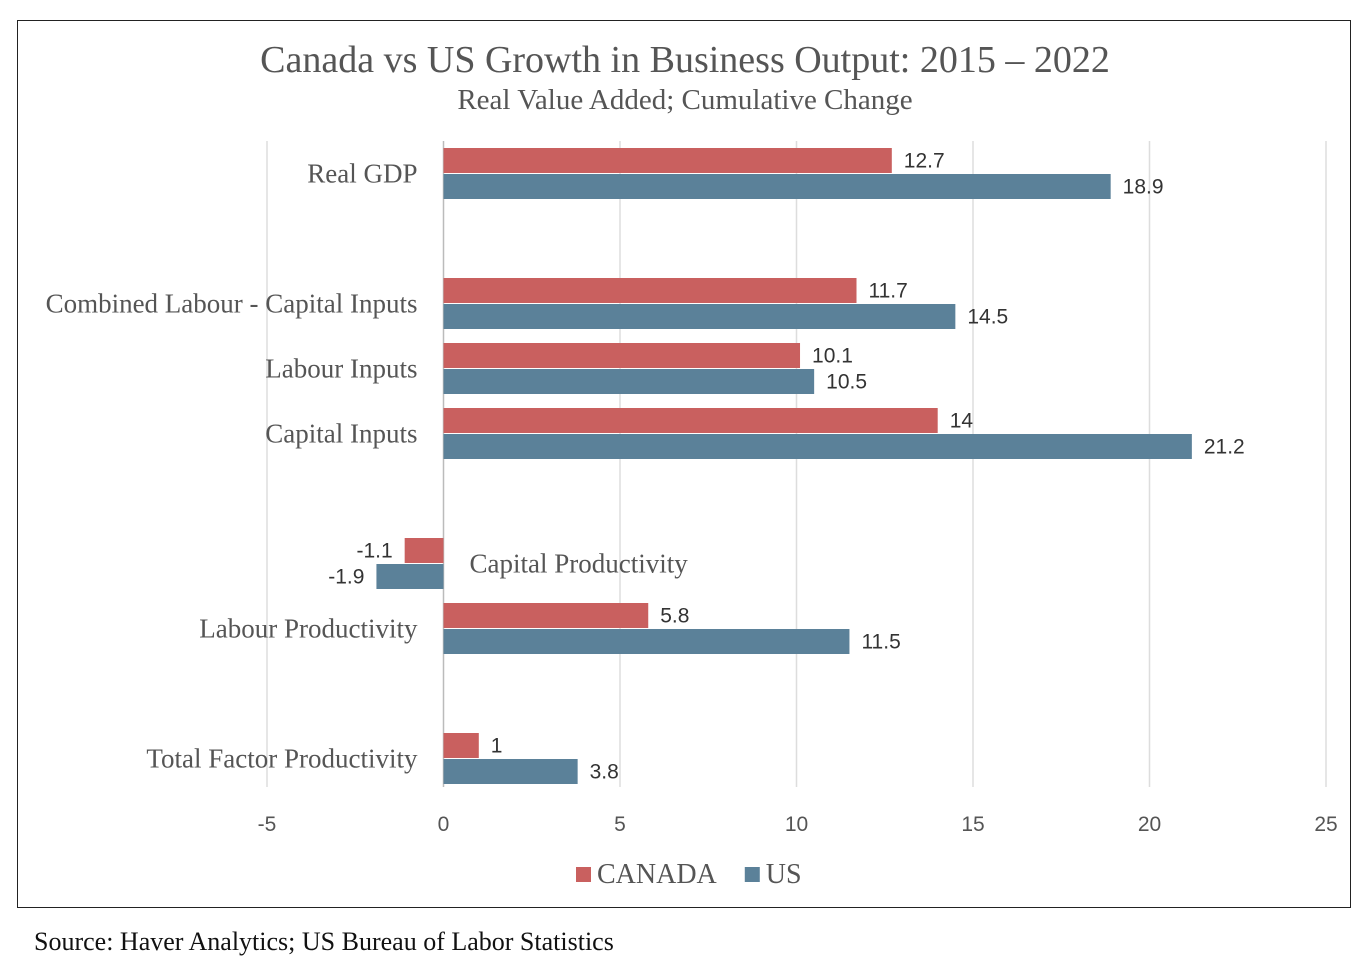  I want to click on bar-canada-real-gdp, so click(667, 160).